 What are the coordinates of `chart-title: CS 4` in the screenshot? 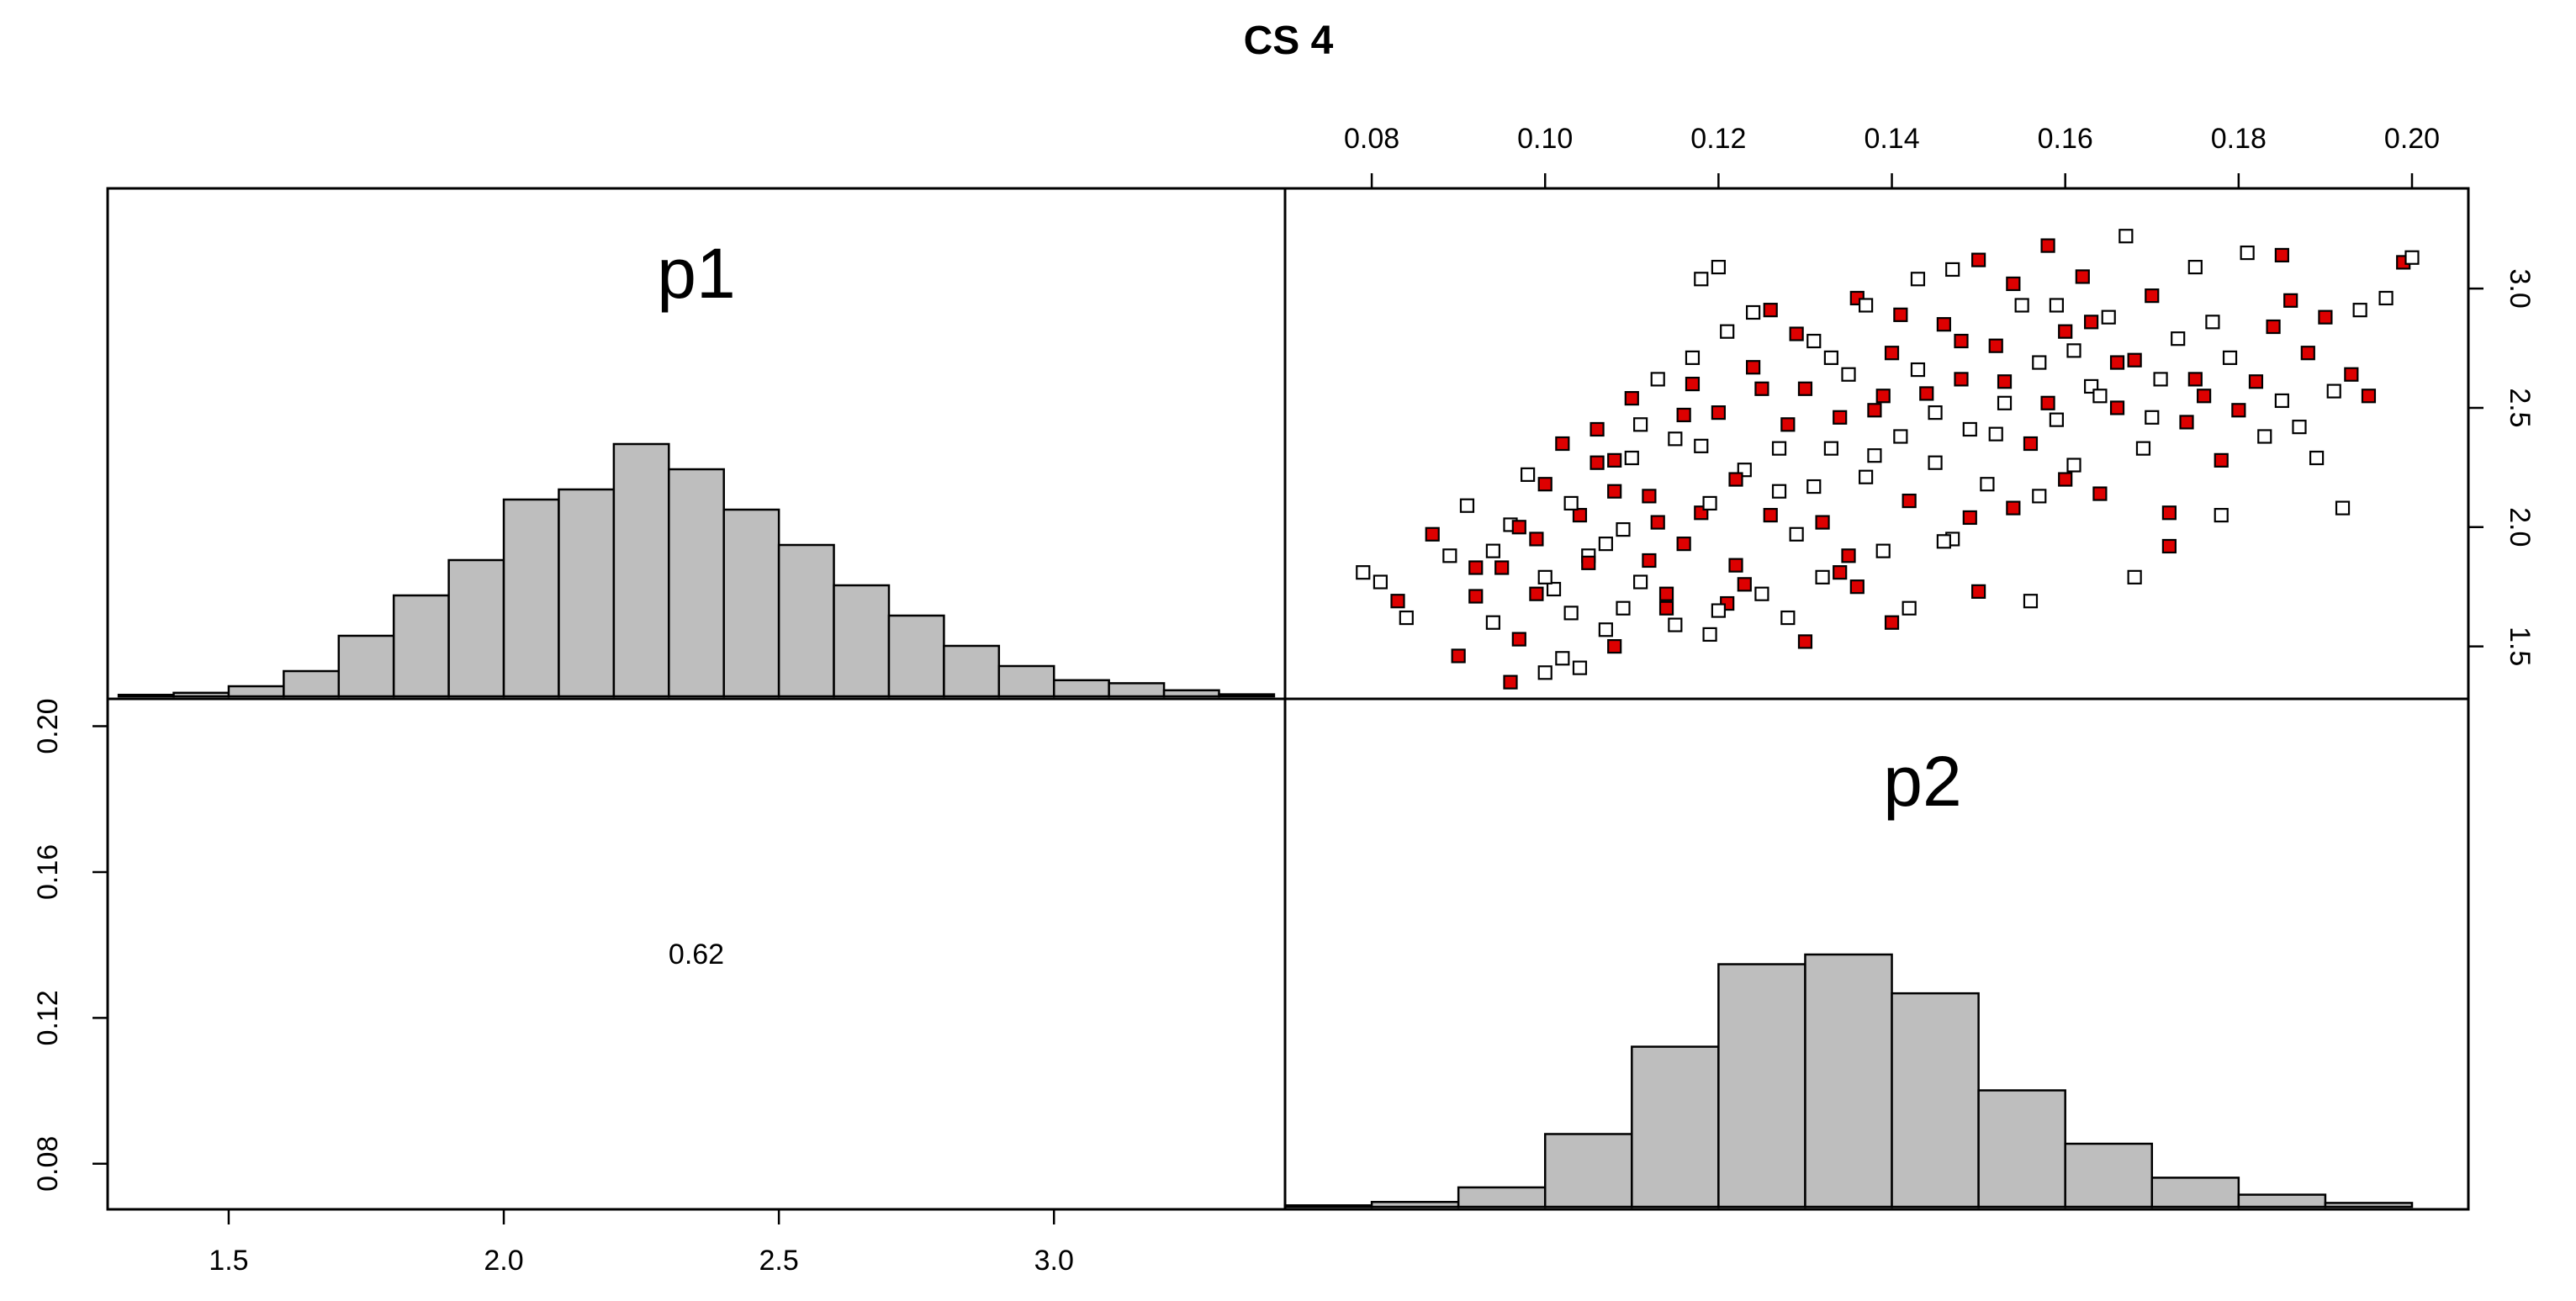 It's located at (1289, 41).